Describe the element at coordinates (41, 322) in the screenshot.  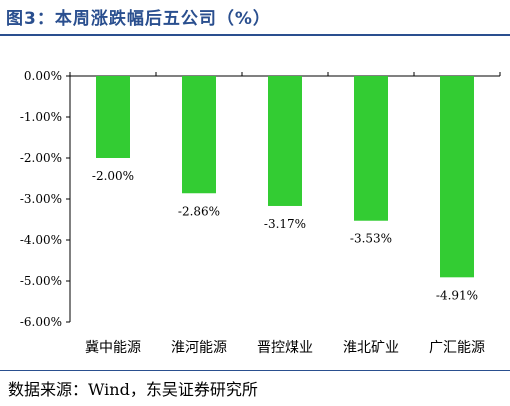
I see `y-tick-label: -6.00%` at that location.